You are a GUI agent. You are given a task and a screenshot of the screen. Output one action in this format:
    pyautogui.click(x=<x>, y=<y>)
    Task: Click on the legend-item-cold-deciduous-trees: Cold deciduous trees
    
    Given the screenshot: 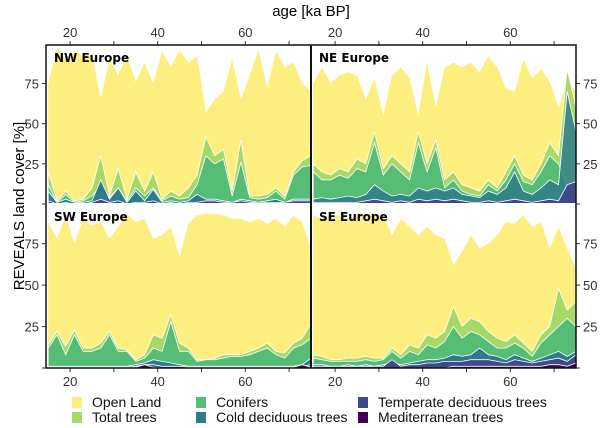 What is the action you would take?
    pyautogui.click(x=272, y=417)
    